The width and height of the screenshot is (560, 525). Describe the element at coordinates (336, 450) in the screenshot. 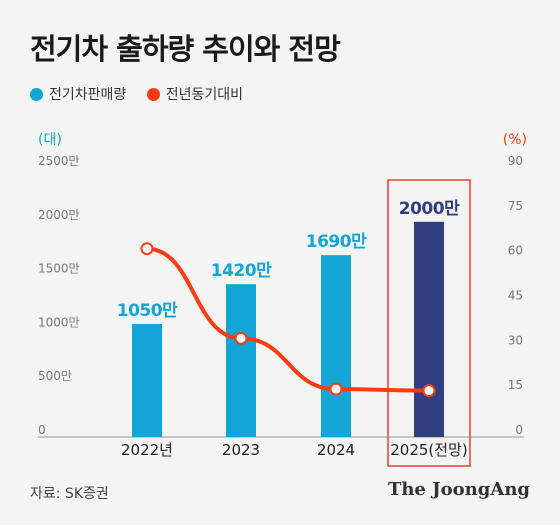

I see `category-label: 2024` at that location.